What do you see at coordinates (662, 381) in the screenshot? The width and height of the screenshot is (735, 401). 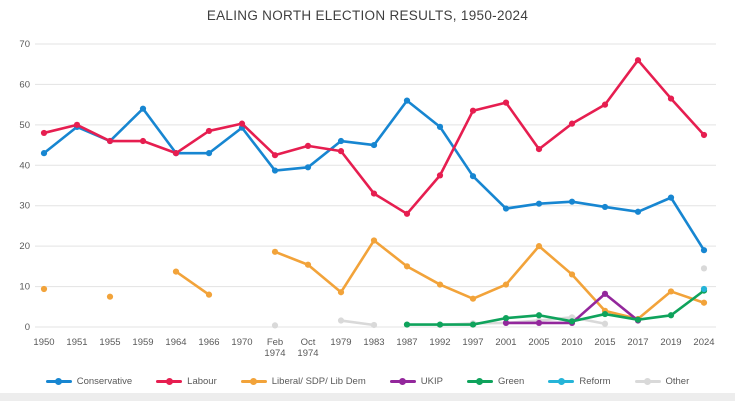 I see `legend-item-other: Other` at bounding box center [662, 381].